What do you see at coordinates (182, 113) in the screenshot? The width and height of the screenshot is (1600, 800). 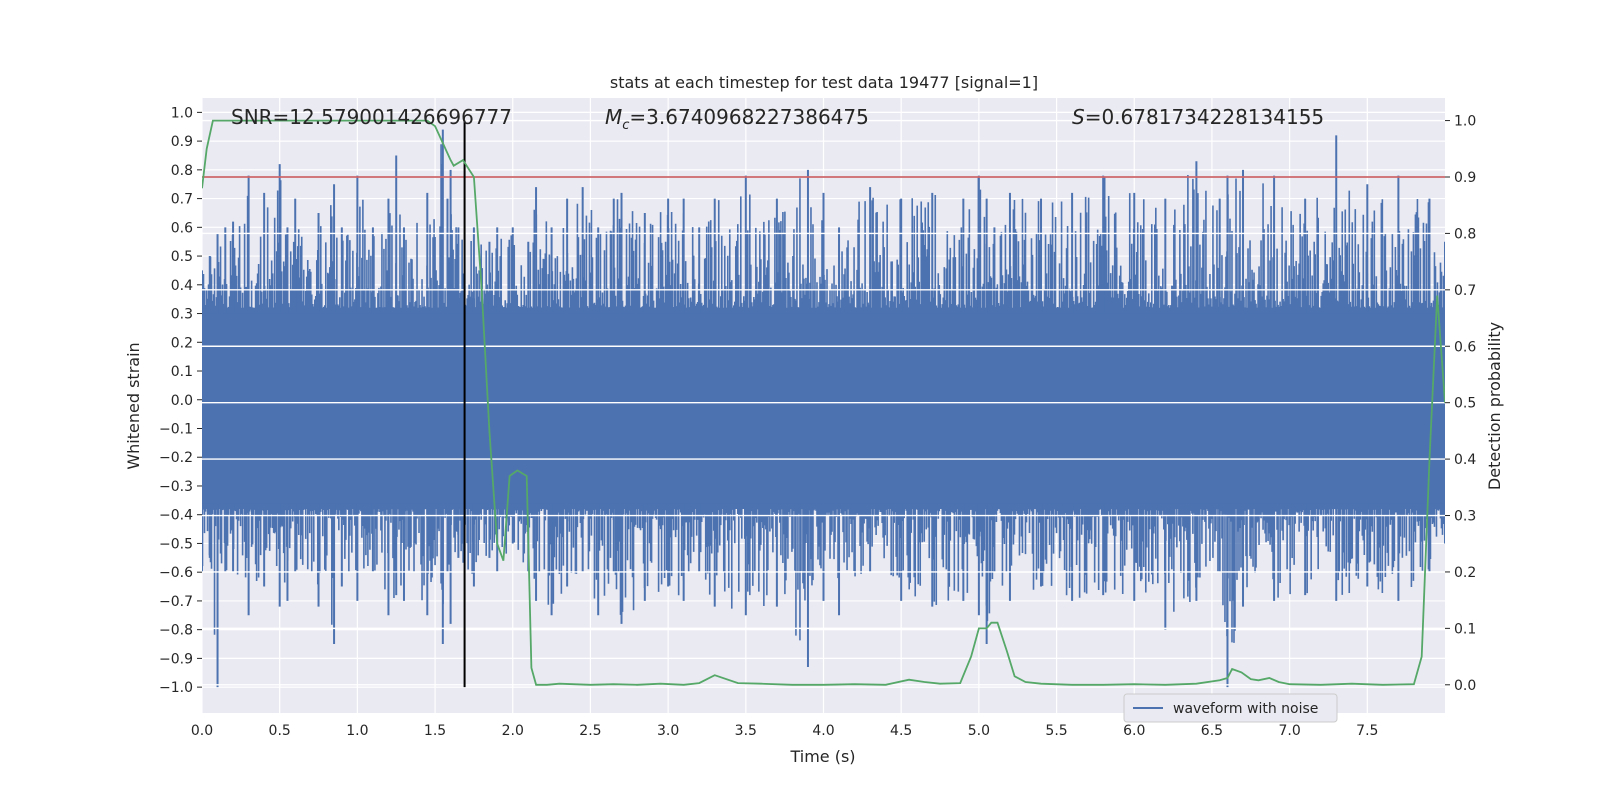 I see `y-tick-label: 1.0` at bounding box center [182, 113].